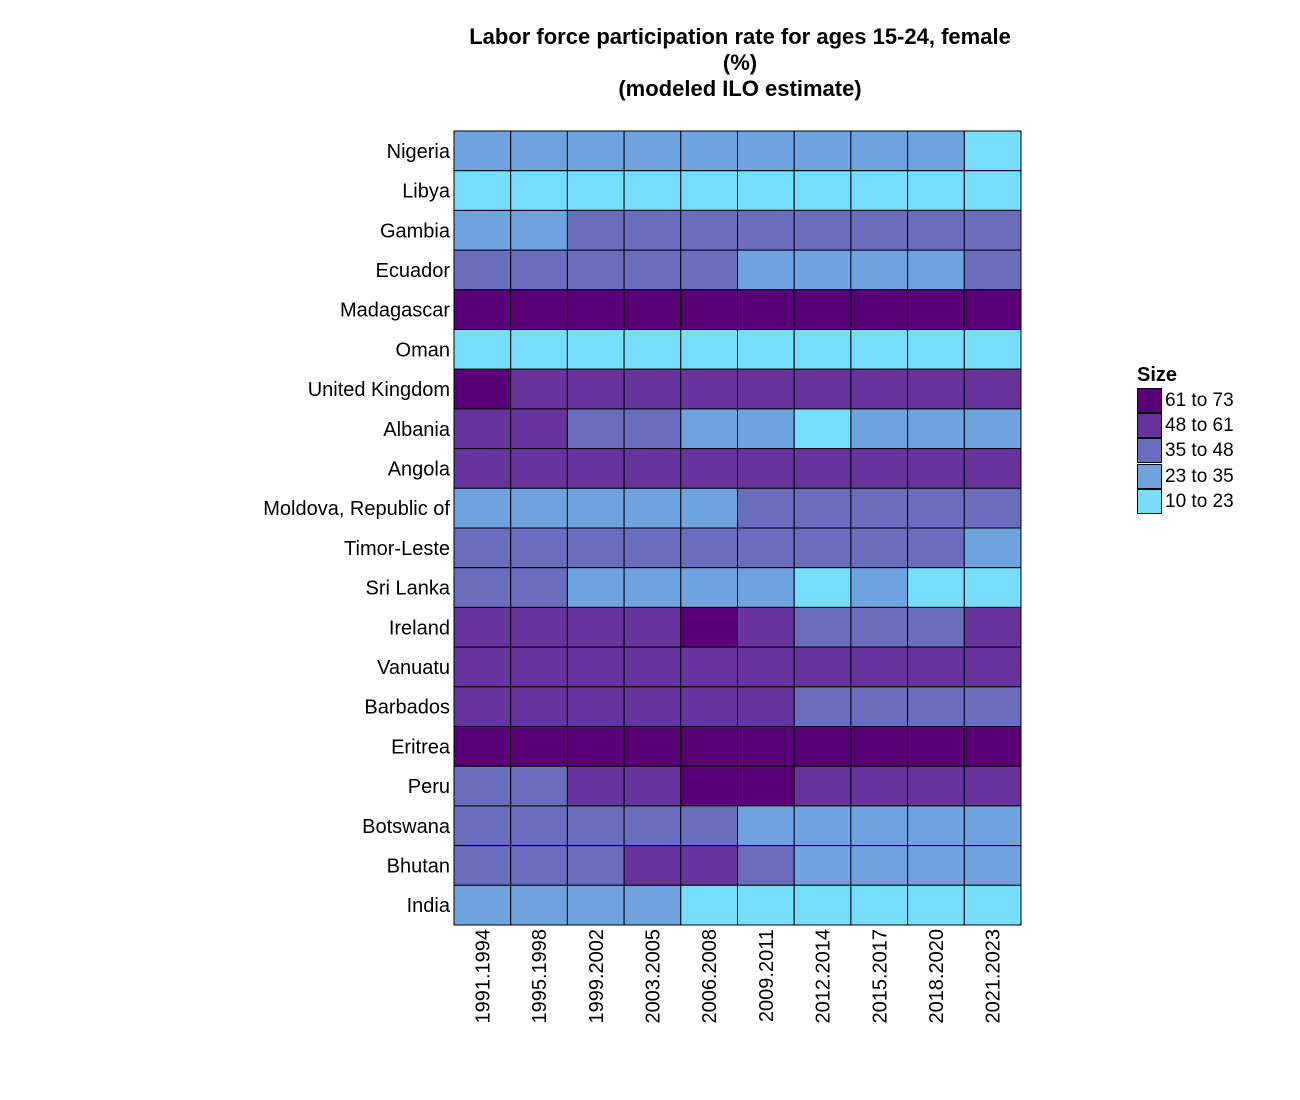 This screenshot has width=1300, height=1100. I want to click on y-tick-label: Bhutan, so click(418, 866).